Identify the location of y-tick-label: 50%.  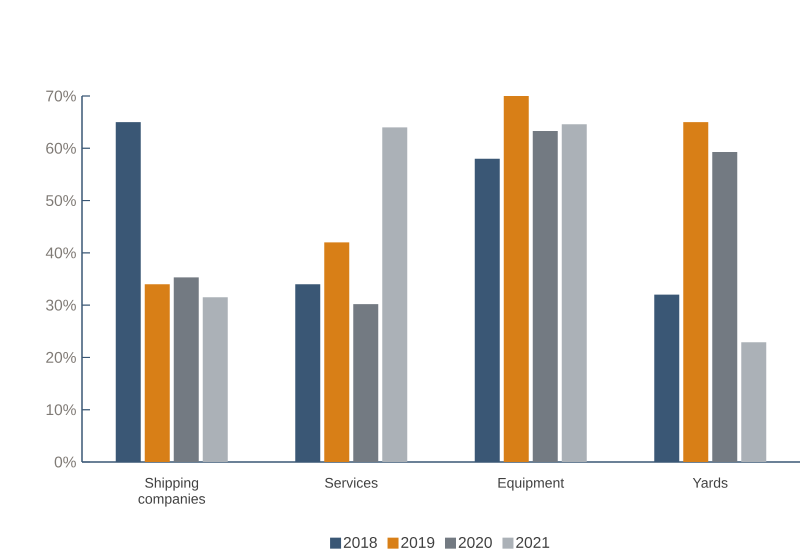
(61, 200).